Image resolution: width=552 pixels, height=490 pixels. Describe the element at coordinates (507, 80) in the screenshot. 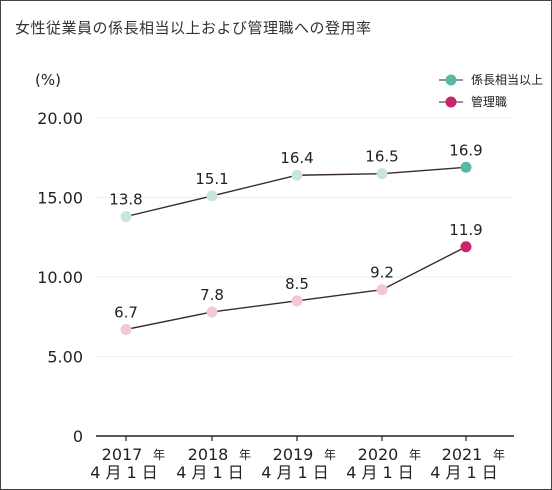

I see `legend-label: 係長相当以上` at that location.